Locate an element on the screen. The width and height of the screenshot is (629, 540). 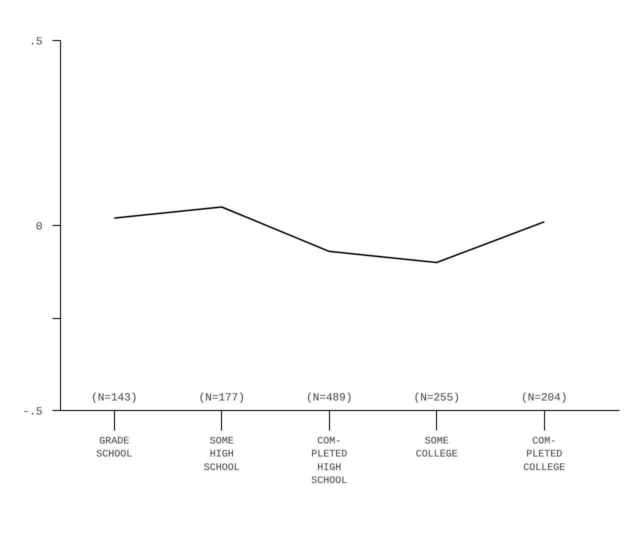
x-tick-label: COM- PLETED HIGH SCHOOL is located at coordinates (329, 462).